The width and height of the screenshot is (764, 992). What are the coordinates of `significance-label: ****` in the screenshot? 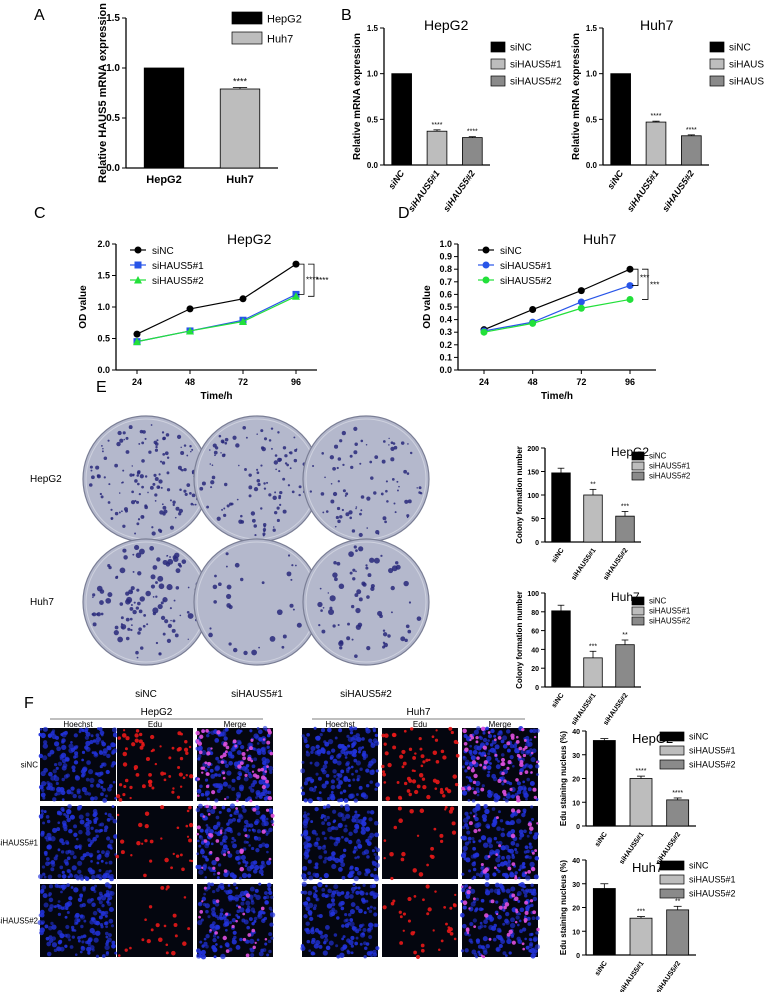 It's located at (691, 130).